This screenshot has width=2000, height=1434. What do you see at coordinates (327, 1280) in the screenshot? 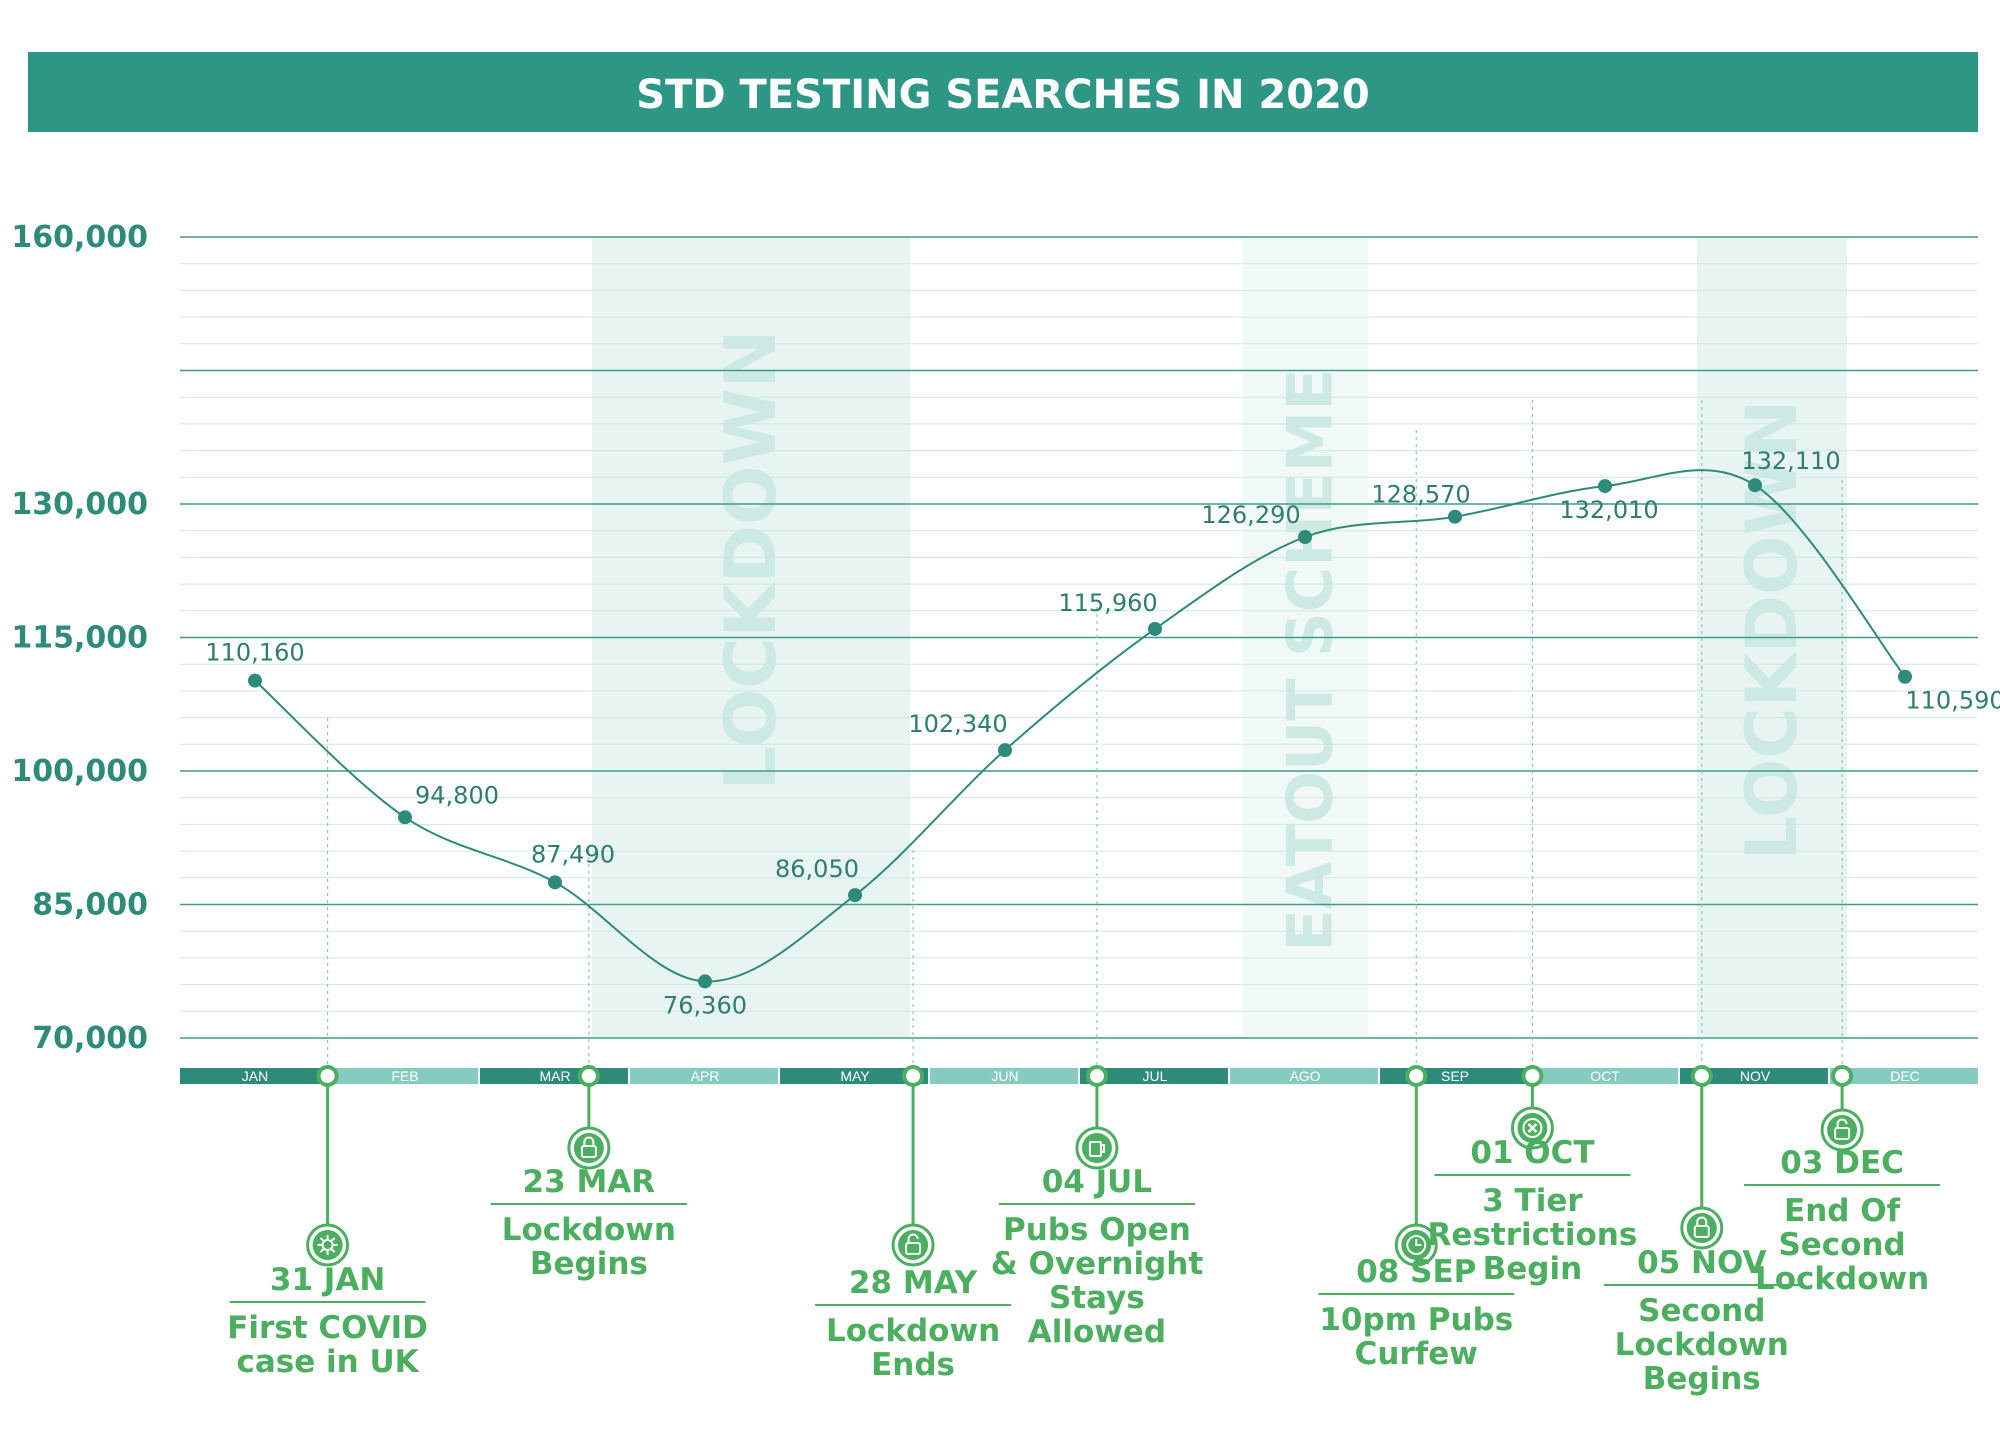
I see `event-date: 31 JAN` at bounding box center [327, 1280].